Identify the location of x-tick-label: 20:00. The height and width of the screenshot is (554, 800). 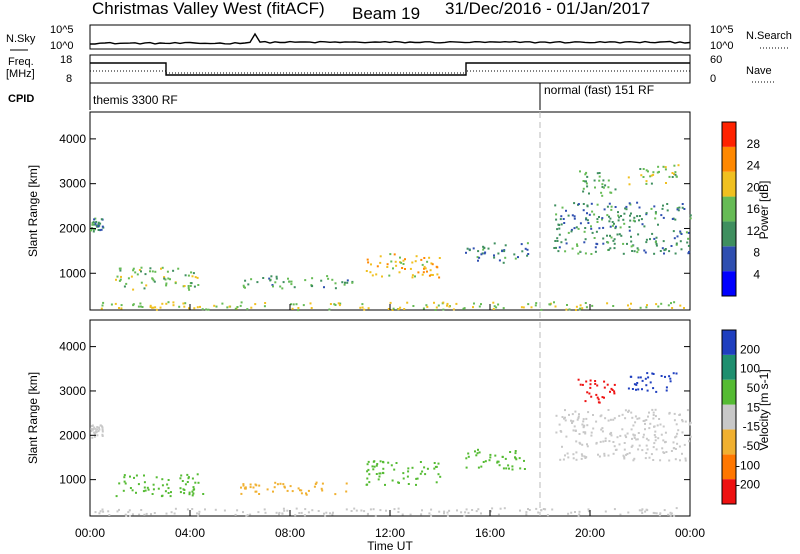
(590, 533).